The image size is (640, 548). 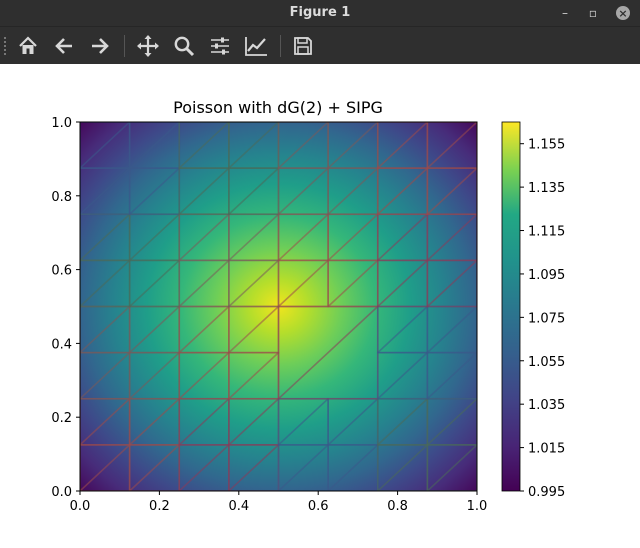 I want to click on x-tick-label: 0.8, so click(x=397, y=506).